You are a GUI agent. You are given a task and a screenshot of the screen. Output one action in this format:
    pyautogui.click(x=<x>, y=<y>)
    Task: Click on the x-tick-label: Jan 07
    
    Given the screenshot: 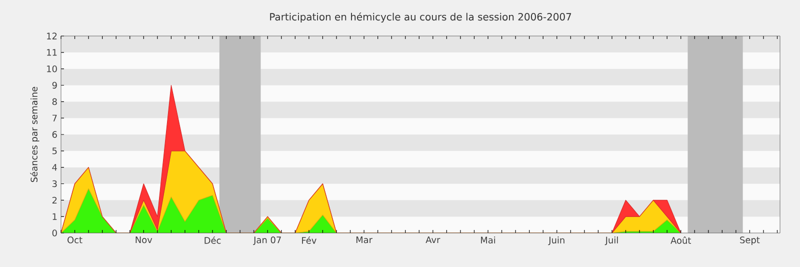 What is the action you would take?
    pyautogui.click(x=267, y=240)
    